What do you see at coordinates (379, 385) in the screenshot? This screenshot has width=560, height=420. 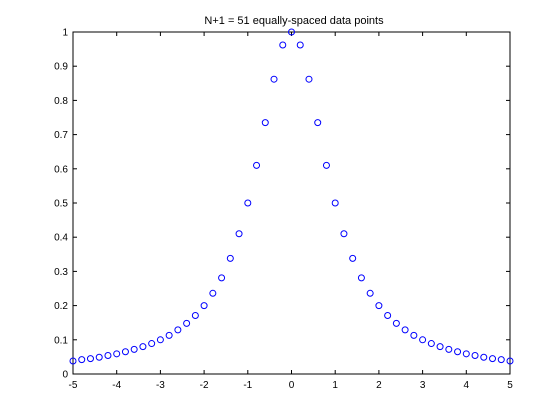 I see `x-tick-label: 2` at bounding box center [379, 385].